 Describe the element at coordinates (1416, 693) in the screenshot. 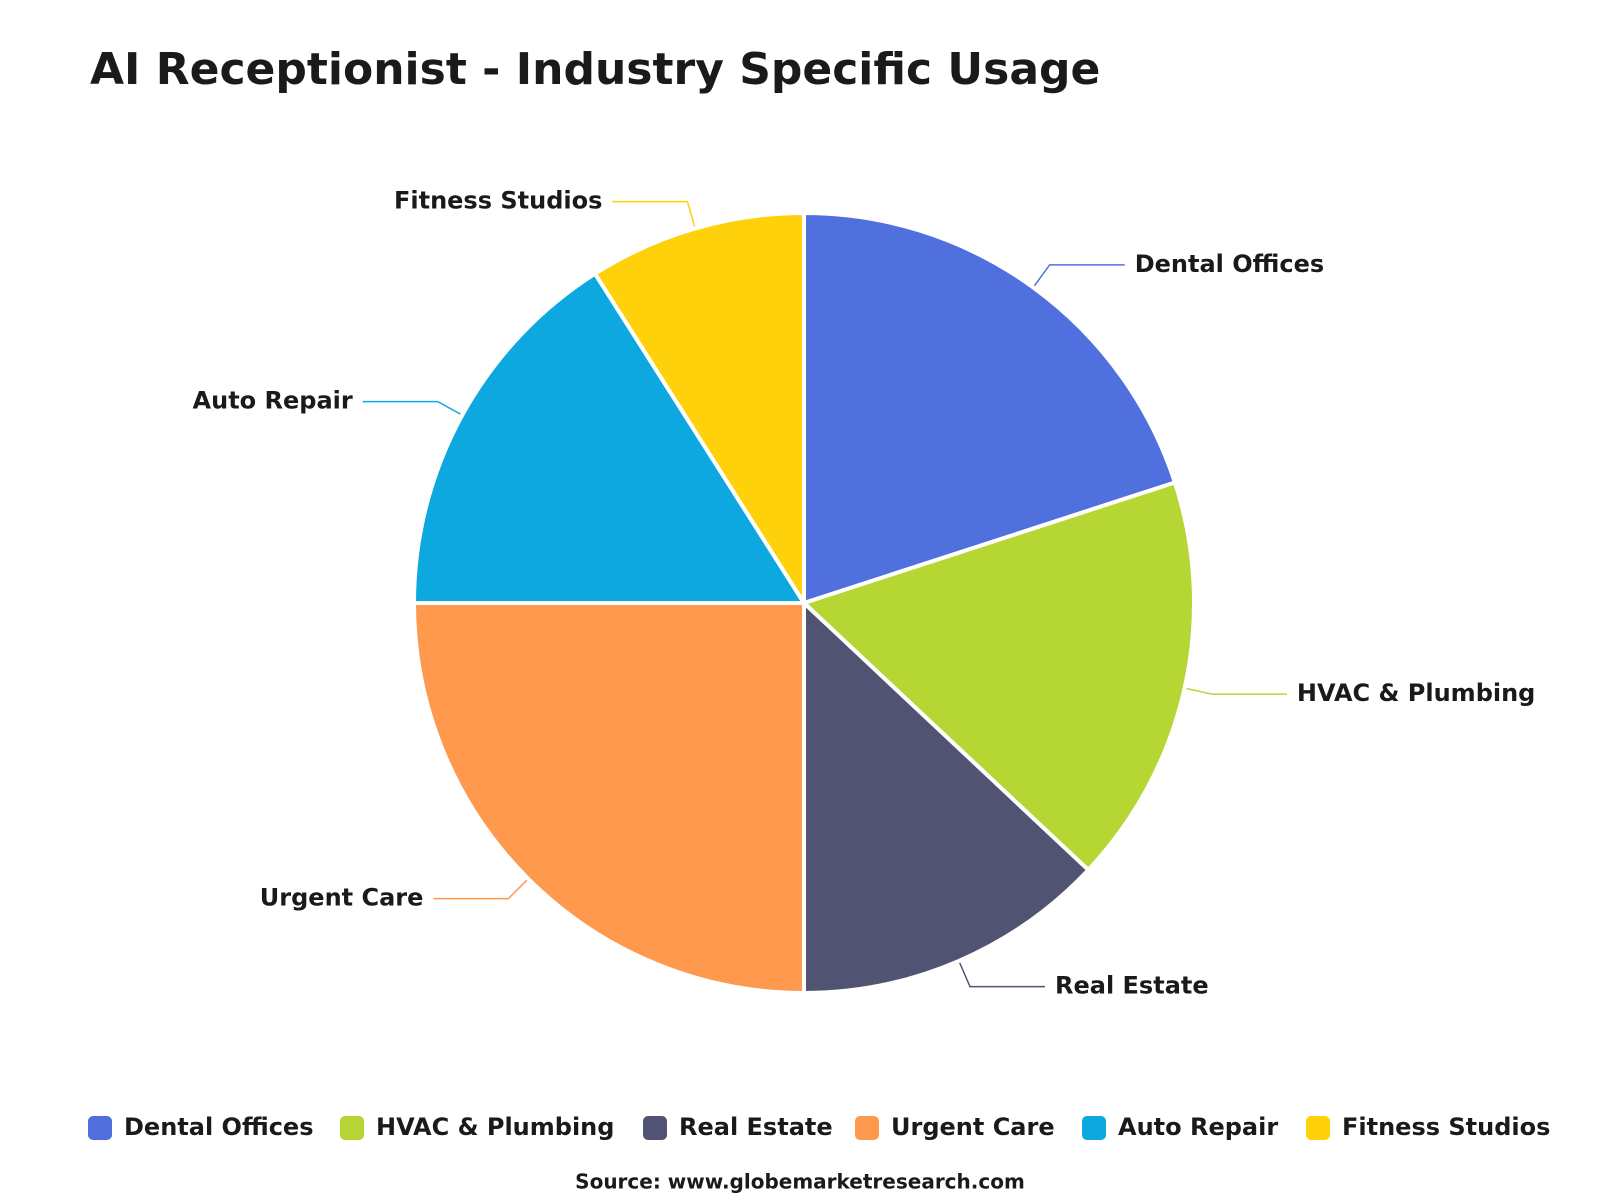

I see `slice-label: HVAC & Plumbing` at that location.